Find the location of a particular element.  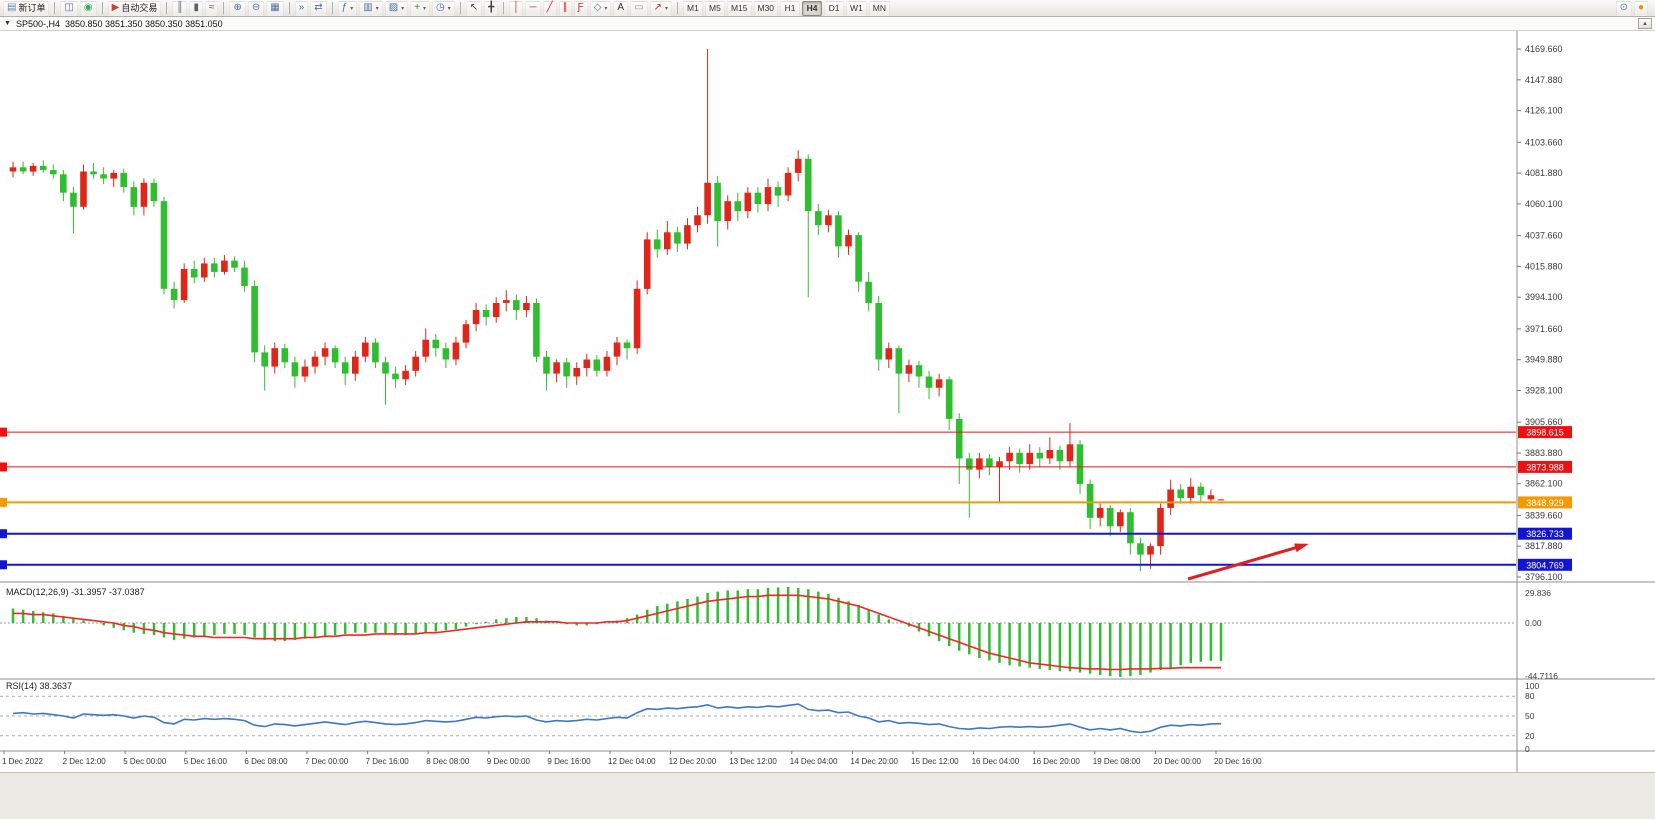

vertical-line-icon: │ is located at coordinates (516, 7).